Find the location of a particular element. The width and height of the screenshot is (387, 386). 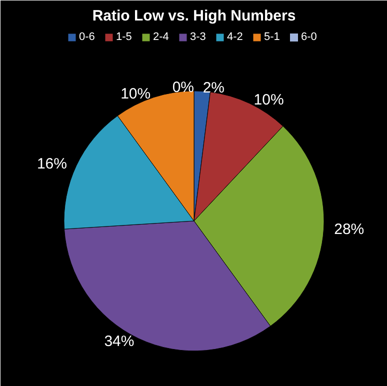

legend-label: 0-6 is located at coordinates (87, 37).